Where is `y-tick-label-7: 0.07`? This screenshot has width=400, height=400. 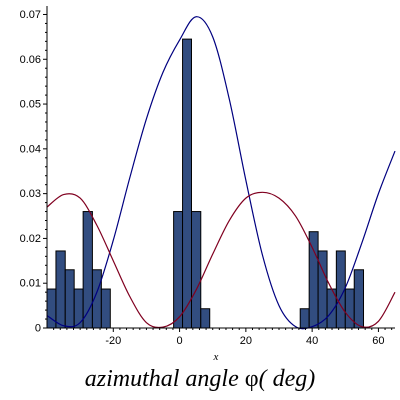 y-tick-label-7: 0.07 is located at coordinates (30, 15).